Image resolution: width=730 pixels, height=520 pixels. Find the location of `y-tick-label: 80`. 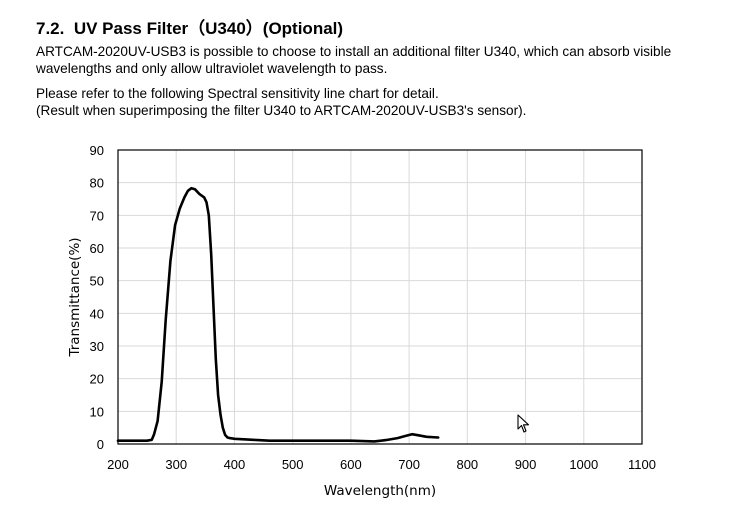

y-tick-label: 80 is located at coordinates (97, 183).